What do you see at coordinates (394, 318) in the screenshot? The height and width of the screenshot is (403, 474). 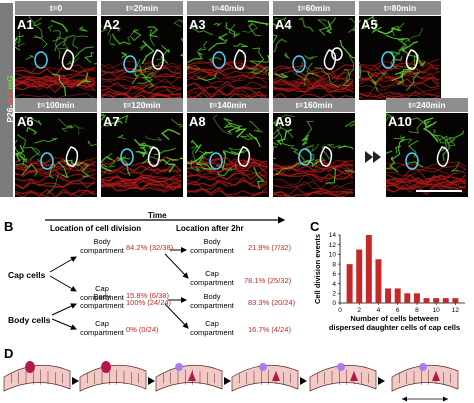 I see `x-axis-label: Number of cells between` at bounding box center [394, 318].